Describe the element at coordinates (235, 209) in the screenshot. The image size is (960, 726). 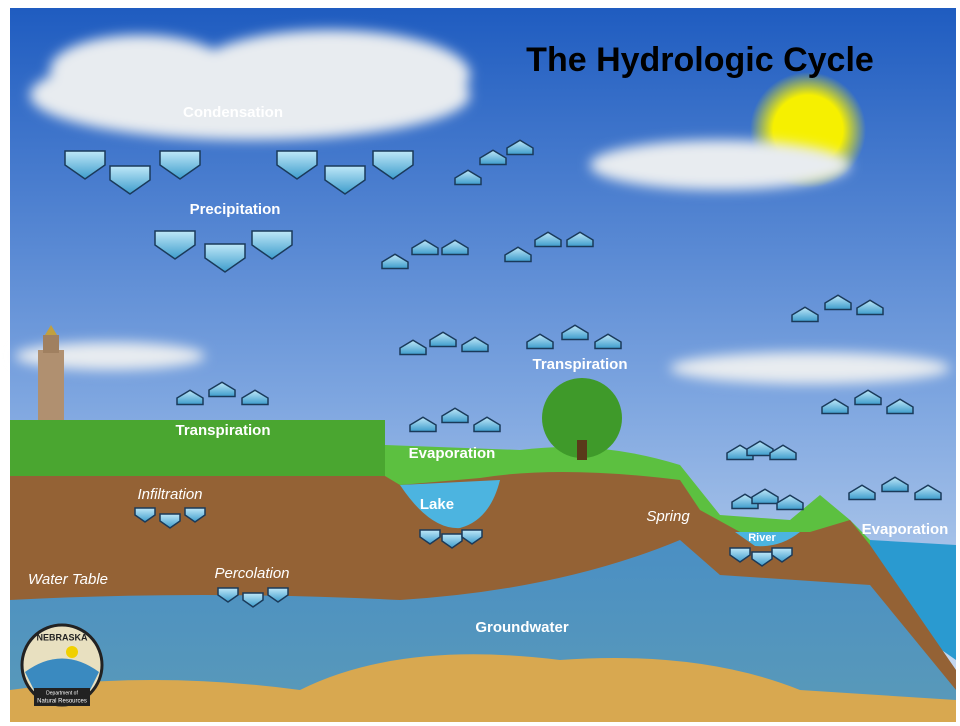
I see `label: Precipitation` at that location.